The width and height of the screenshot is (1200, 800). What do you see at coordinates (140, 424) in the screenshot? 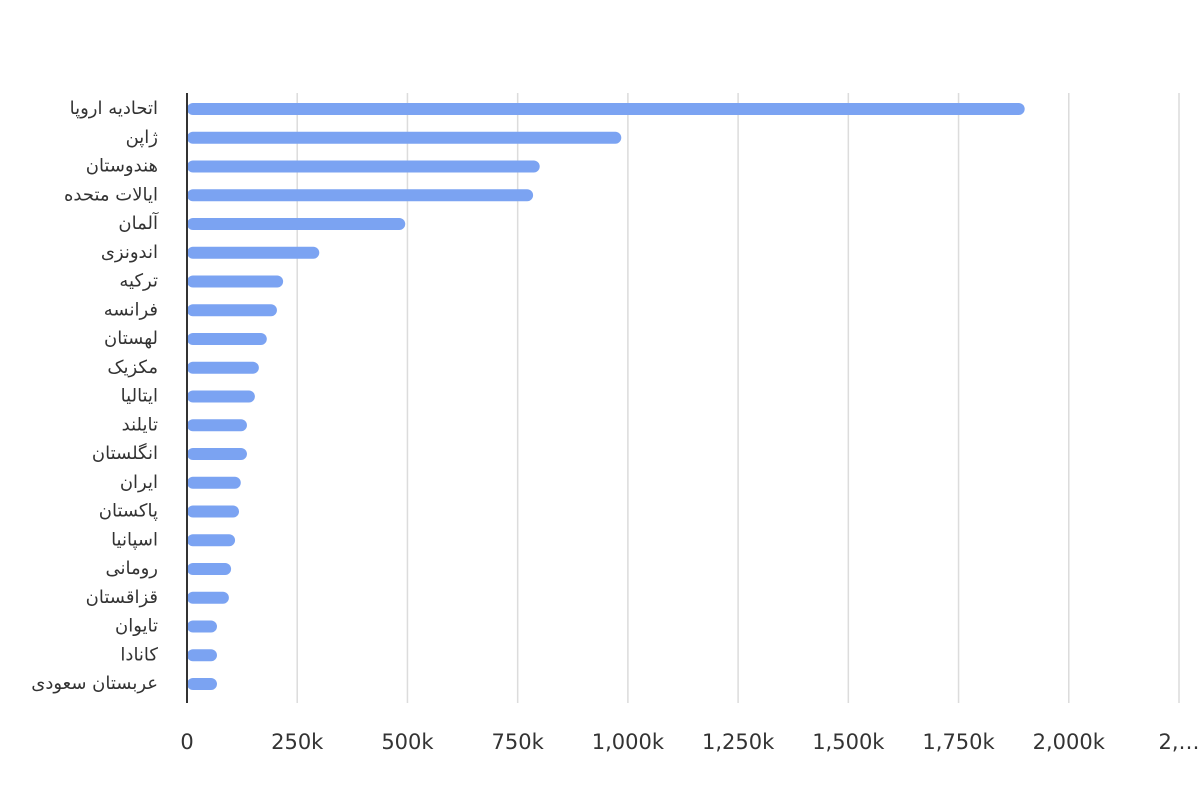
I see `y-tick-label: تایلند` at bounding box center [140, 424].